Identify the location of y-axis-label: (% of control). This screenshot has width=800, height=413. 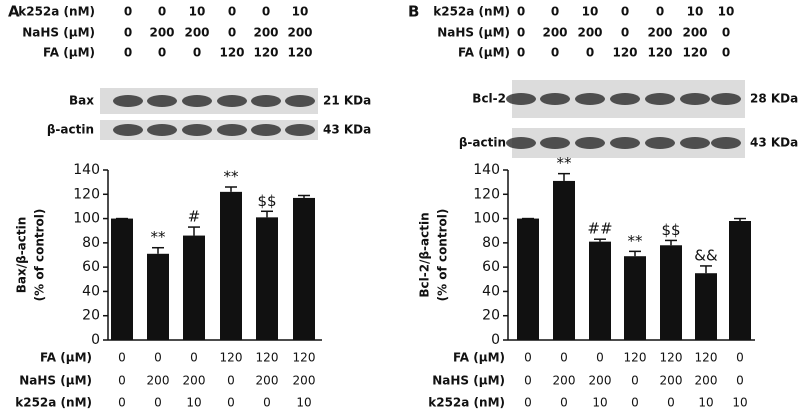
(40, 255).